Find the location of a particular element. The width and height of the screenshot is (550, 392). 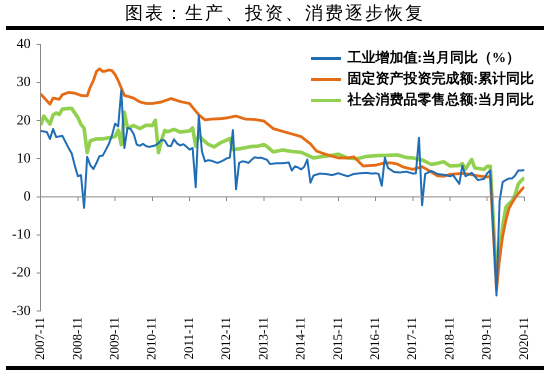

x-tick-label: 2017-11 is located at coordinates (412, 338).